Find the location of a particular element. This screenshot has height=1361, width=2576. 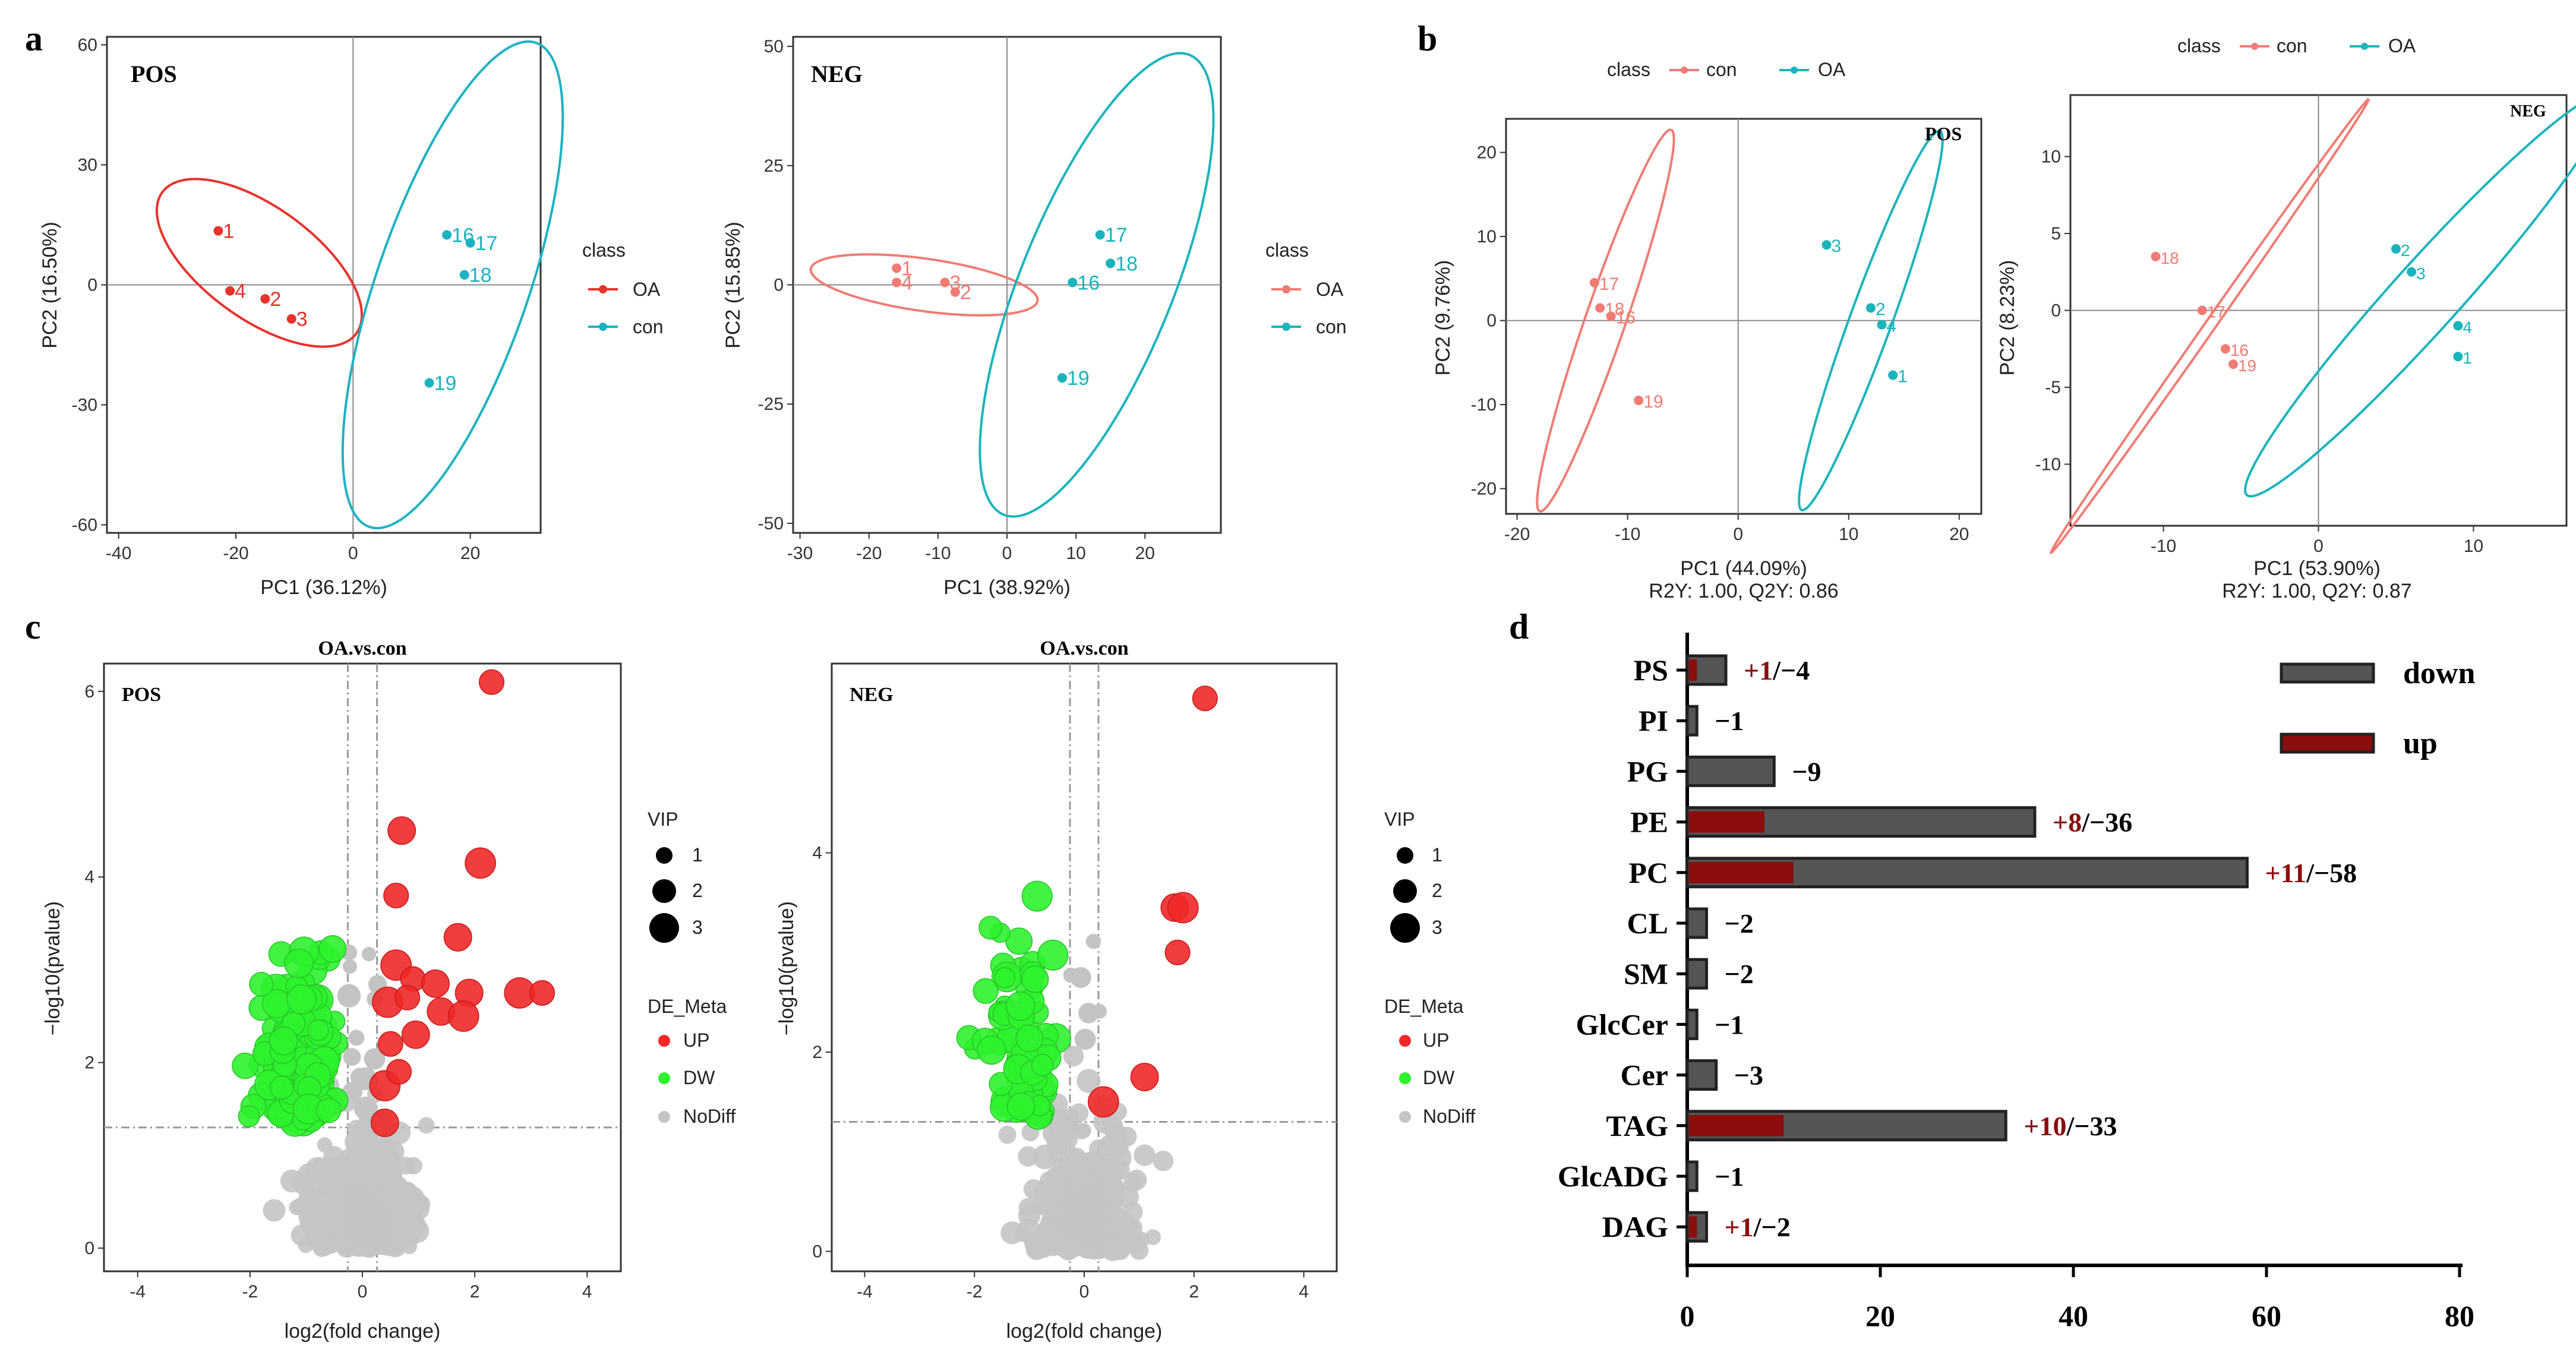

y-axis-title: −log10(pvalue) is located at coordinates (53, 968).